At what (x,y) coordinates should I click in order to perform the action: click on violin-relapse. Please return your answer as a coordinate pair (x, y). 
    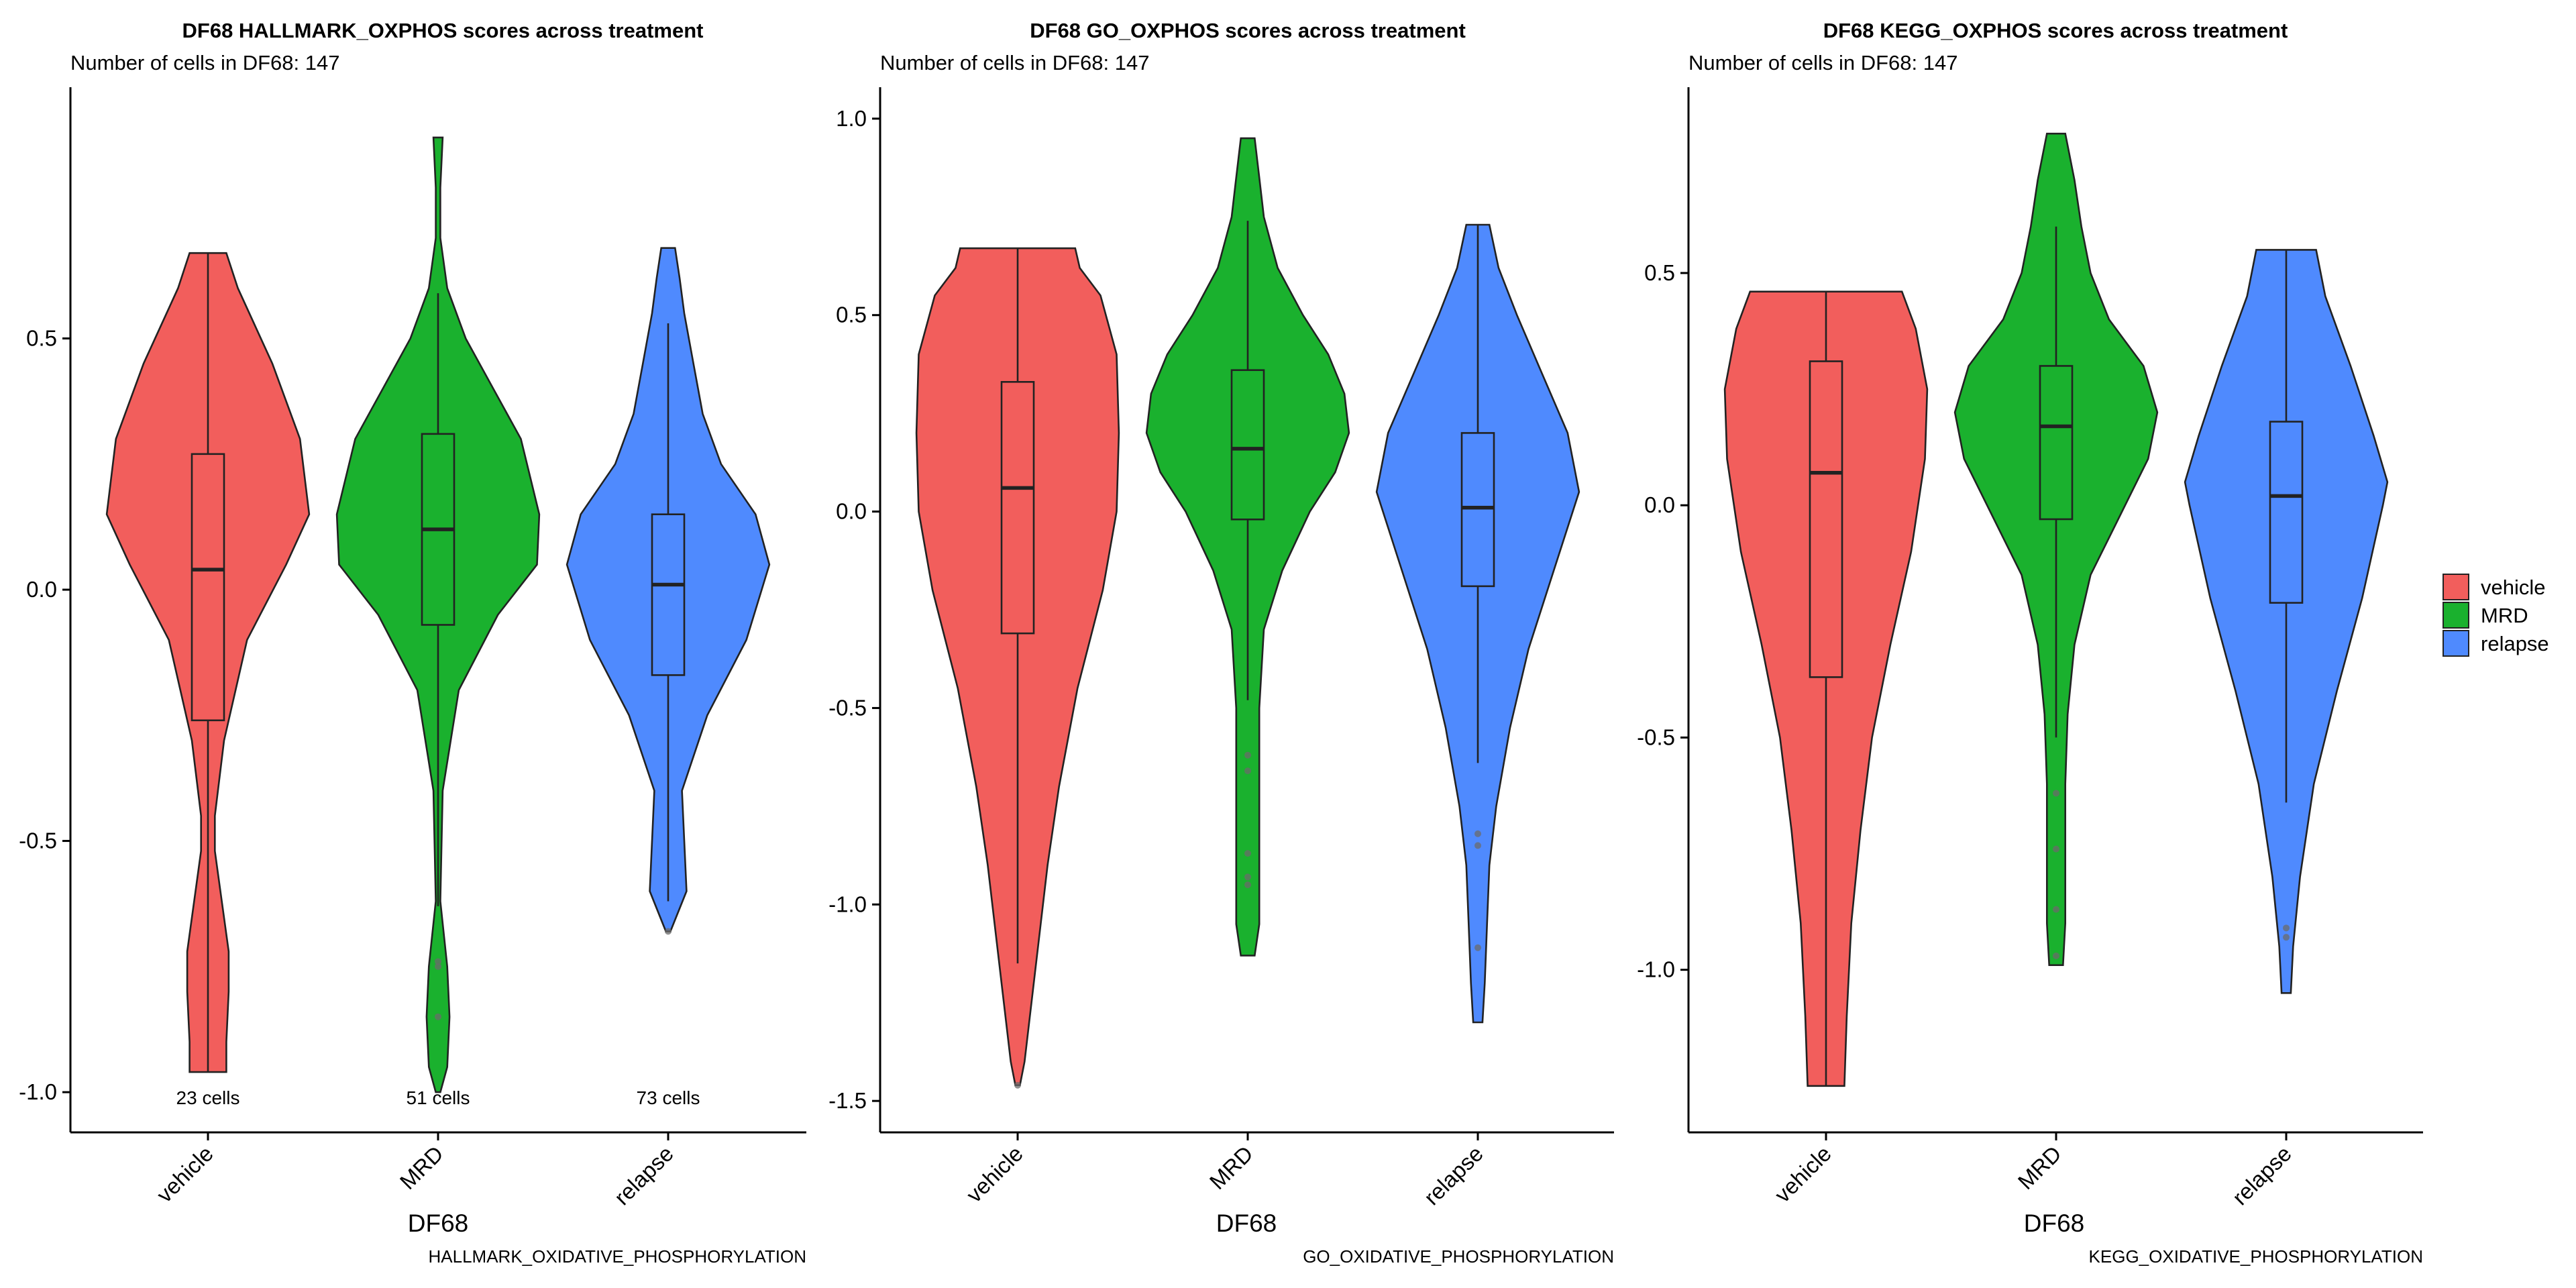
    Looking at the image, I should click on (668, 589).